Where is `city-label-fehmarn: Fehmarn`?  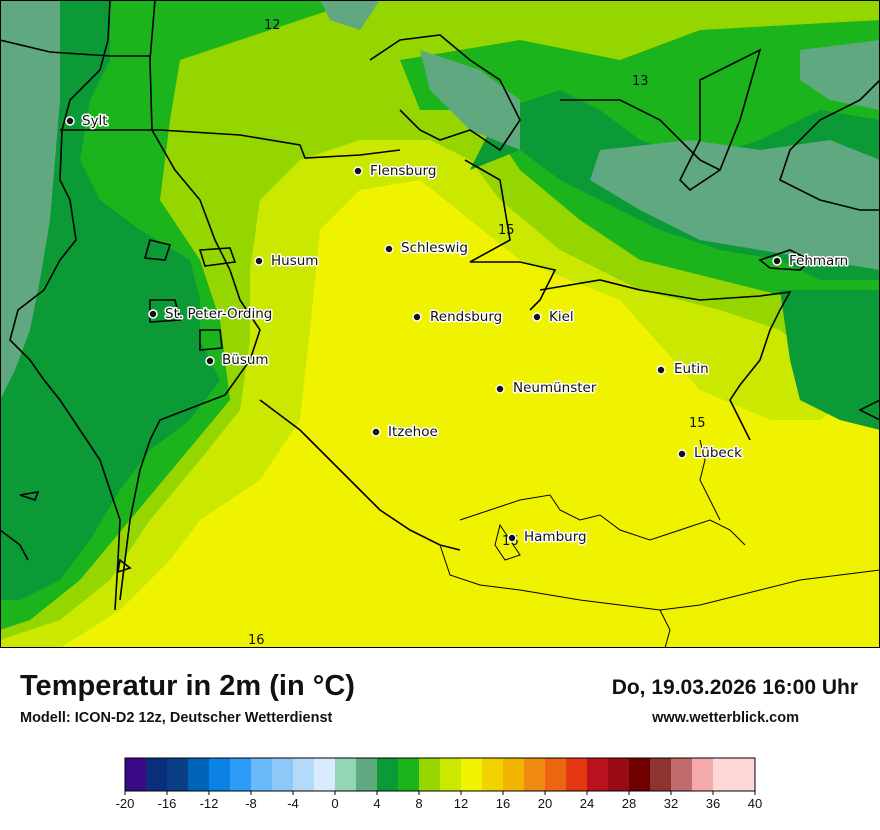 city-label-fehmarn: Fehmarn is located at coordinates (818, 261).